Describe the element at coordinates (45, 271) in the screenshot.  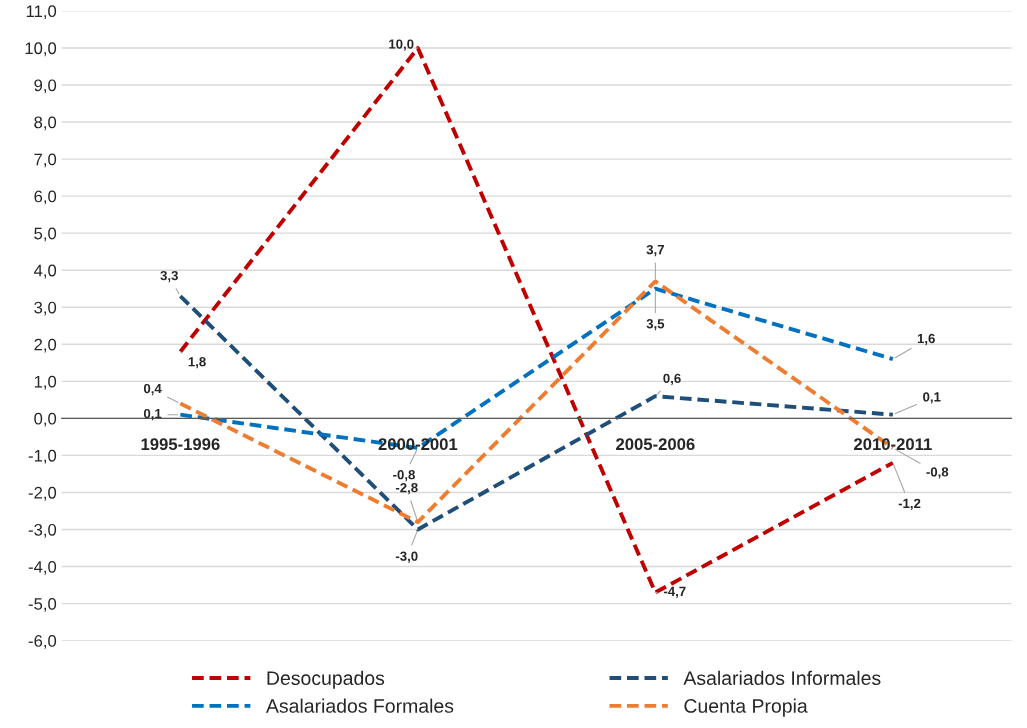
I see `y-tick-label: 4,0` at that location.